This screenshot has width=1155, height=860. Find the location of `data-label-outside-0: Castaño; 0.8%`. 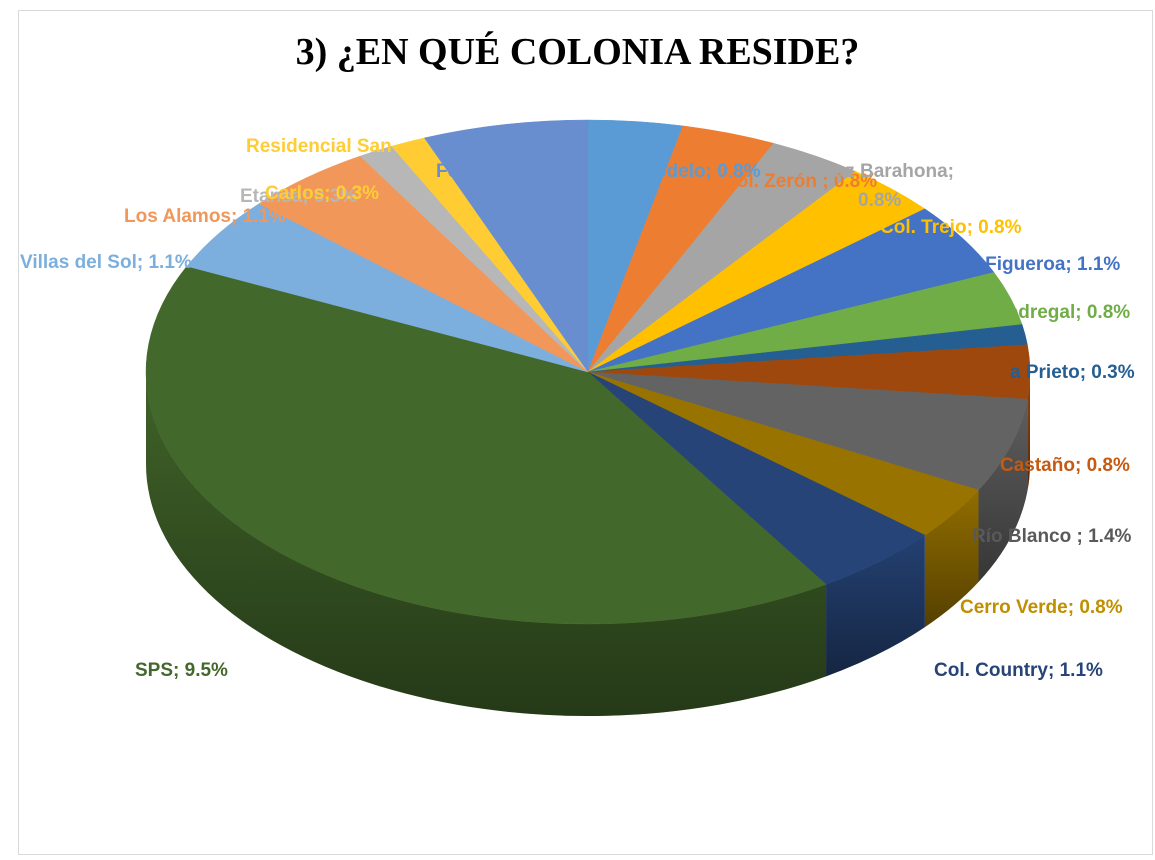

data-label-outside-0: Castaño; 0.8% is located at coordinates (1065, 465).